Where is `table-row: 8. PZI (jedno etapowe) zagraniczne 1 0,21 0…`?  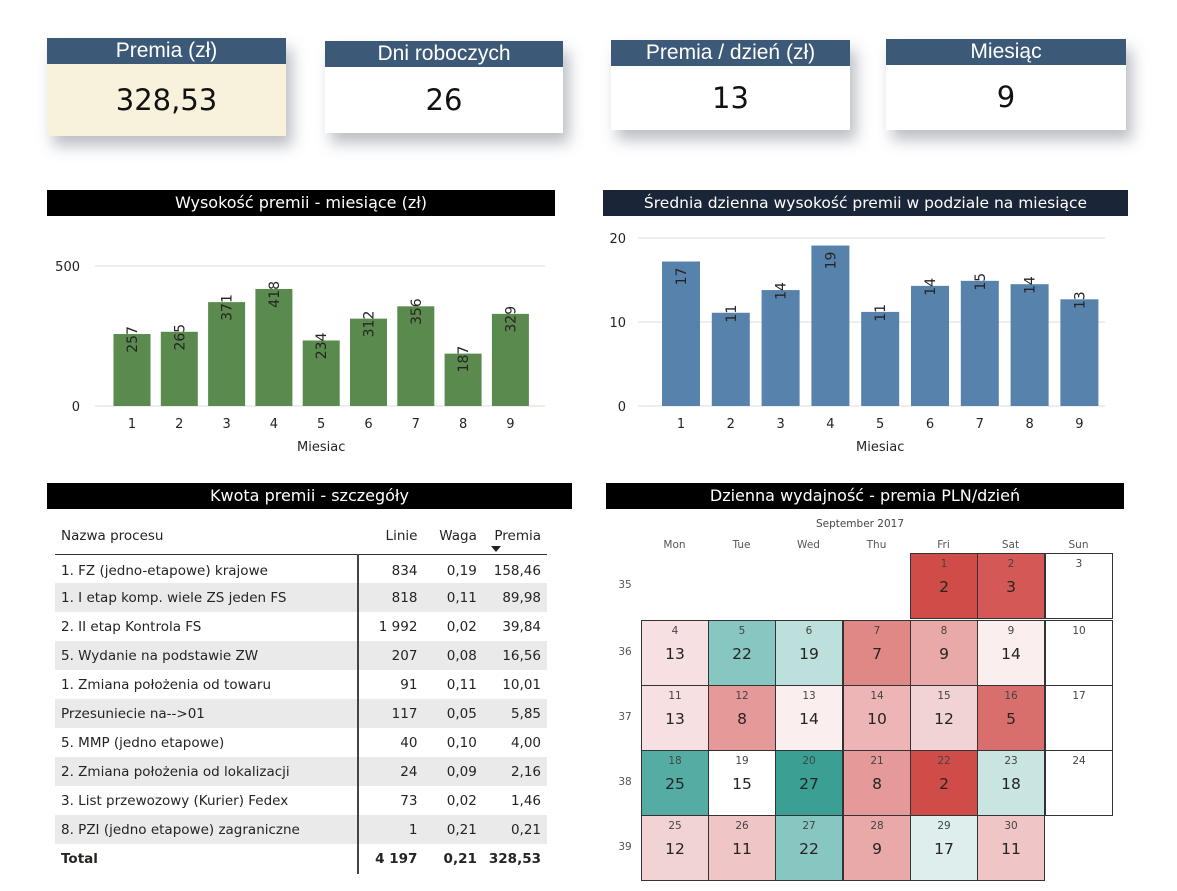
table-row: 8. PZI (jedno etapowe) zagraniczne 1 0,21 0… is located at coordinates (301, 829).